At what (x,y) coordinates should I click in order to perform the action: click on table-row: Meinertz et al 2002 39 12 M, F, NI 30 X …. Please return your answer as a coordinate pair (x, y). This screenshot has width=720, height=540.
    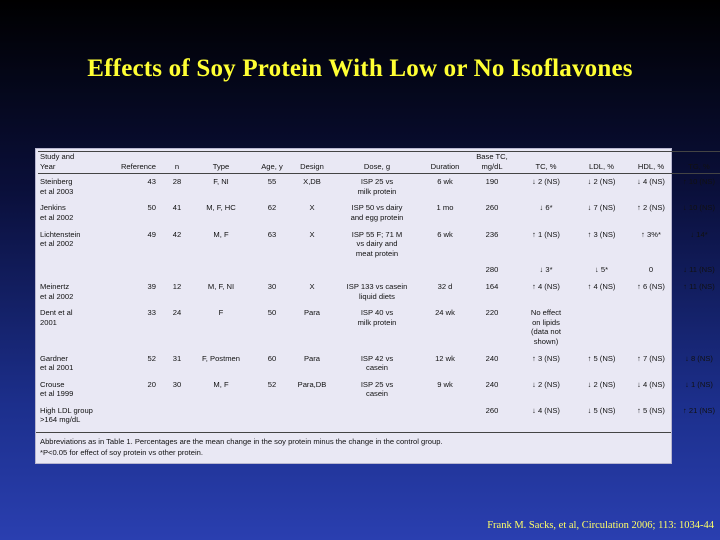
    Looking at the image, I should click on (379, 292).